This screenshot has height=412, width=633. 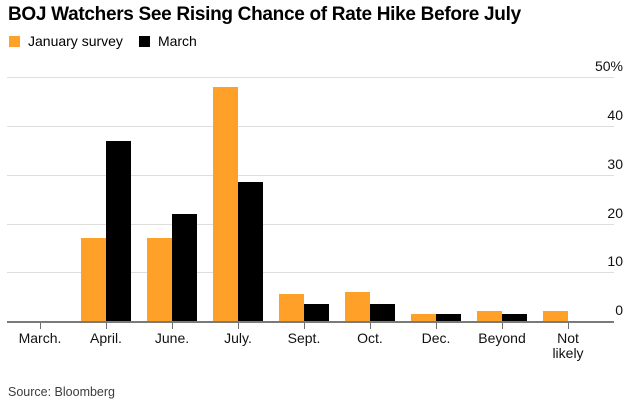 What do you see at coordinates (619, 310) in the screenshot?
I see `y-axis-label-0: 0` at bounding box center [619, 310].